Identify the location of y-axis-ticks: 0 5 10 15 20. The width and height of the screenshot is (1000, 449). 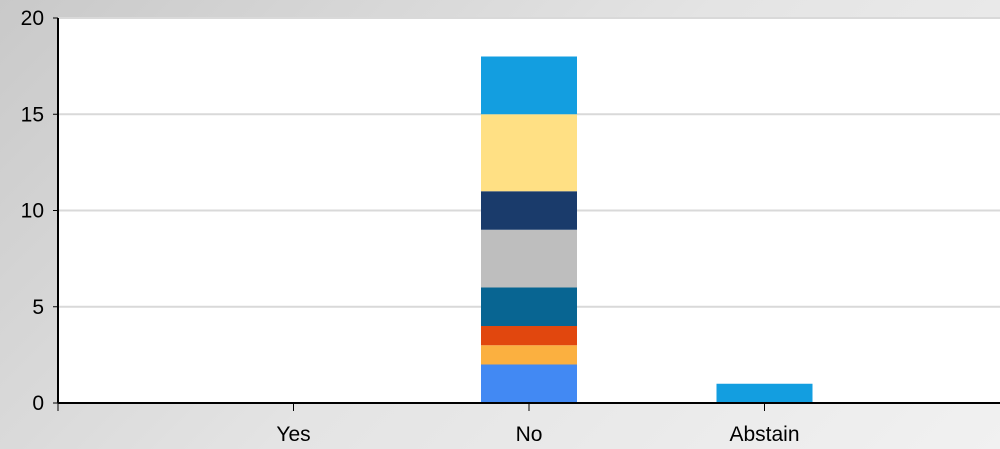
(39, 211).